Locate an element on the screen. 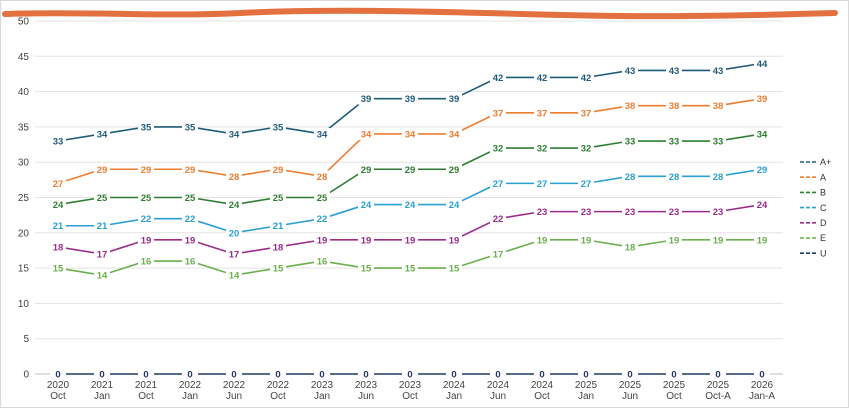  x-tick-label: 2021 is located at coordinates (146, 385).